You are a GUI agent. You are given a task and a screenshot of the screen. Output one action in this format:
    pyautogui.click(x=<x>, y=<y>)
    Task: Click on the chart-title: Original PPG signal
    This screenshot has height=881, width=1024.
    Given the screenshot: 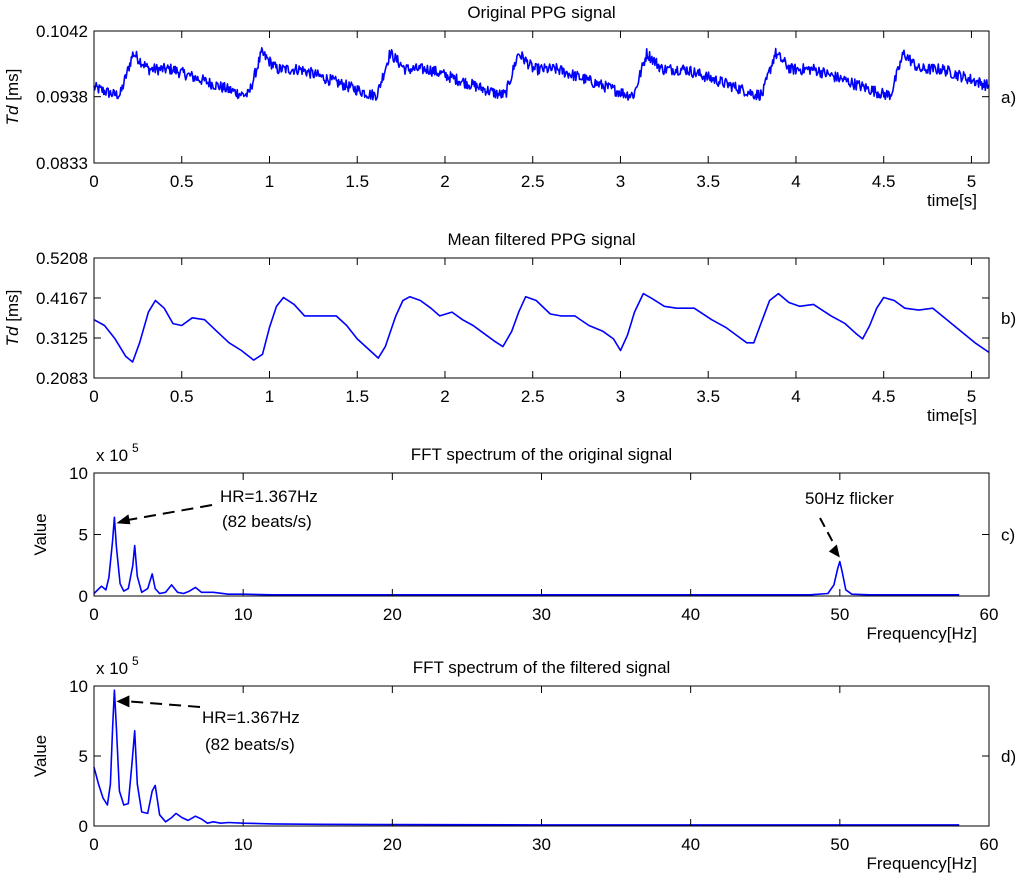 What is the action you would take?
    pyautogui.click(x=541, y=12)
    